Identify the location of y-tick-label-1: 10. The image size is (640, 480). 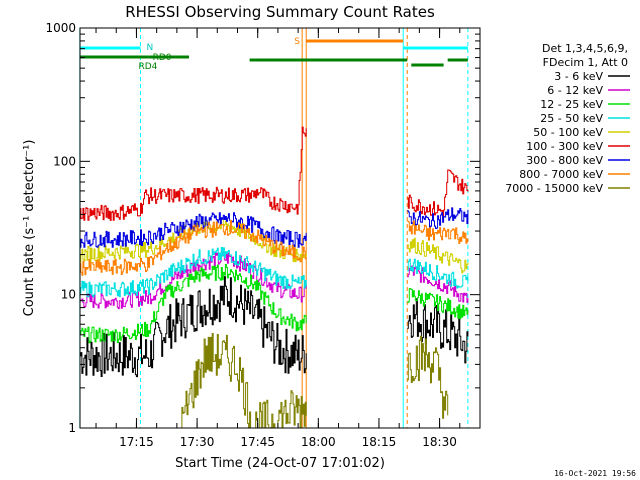
(68, 295).